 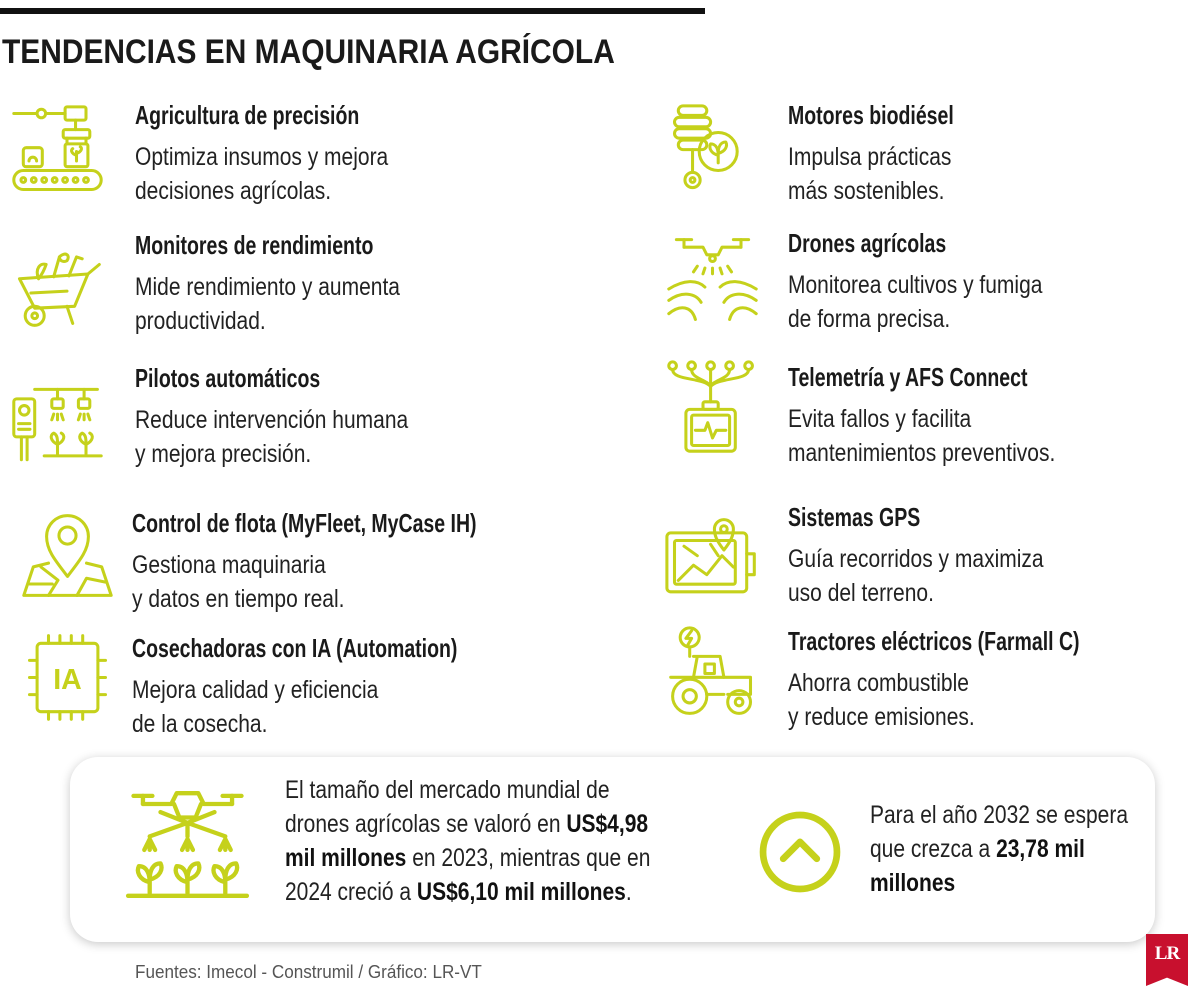 What do you see at coordinates (228, 378) in the screenshot?
I see `trend-title: Pilotos automáticos` at bounding box center [228, 378].